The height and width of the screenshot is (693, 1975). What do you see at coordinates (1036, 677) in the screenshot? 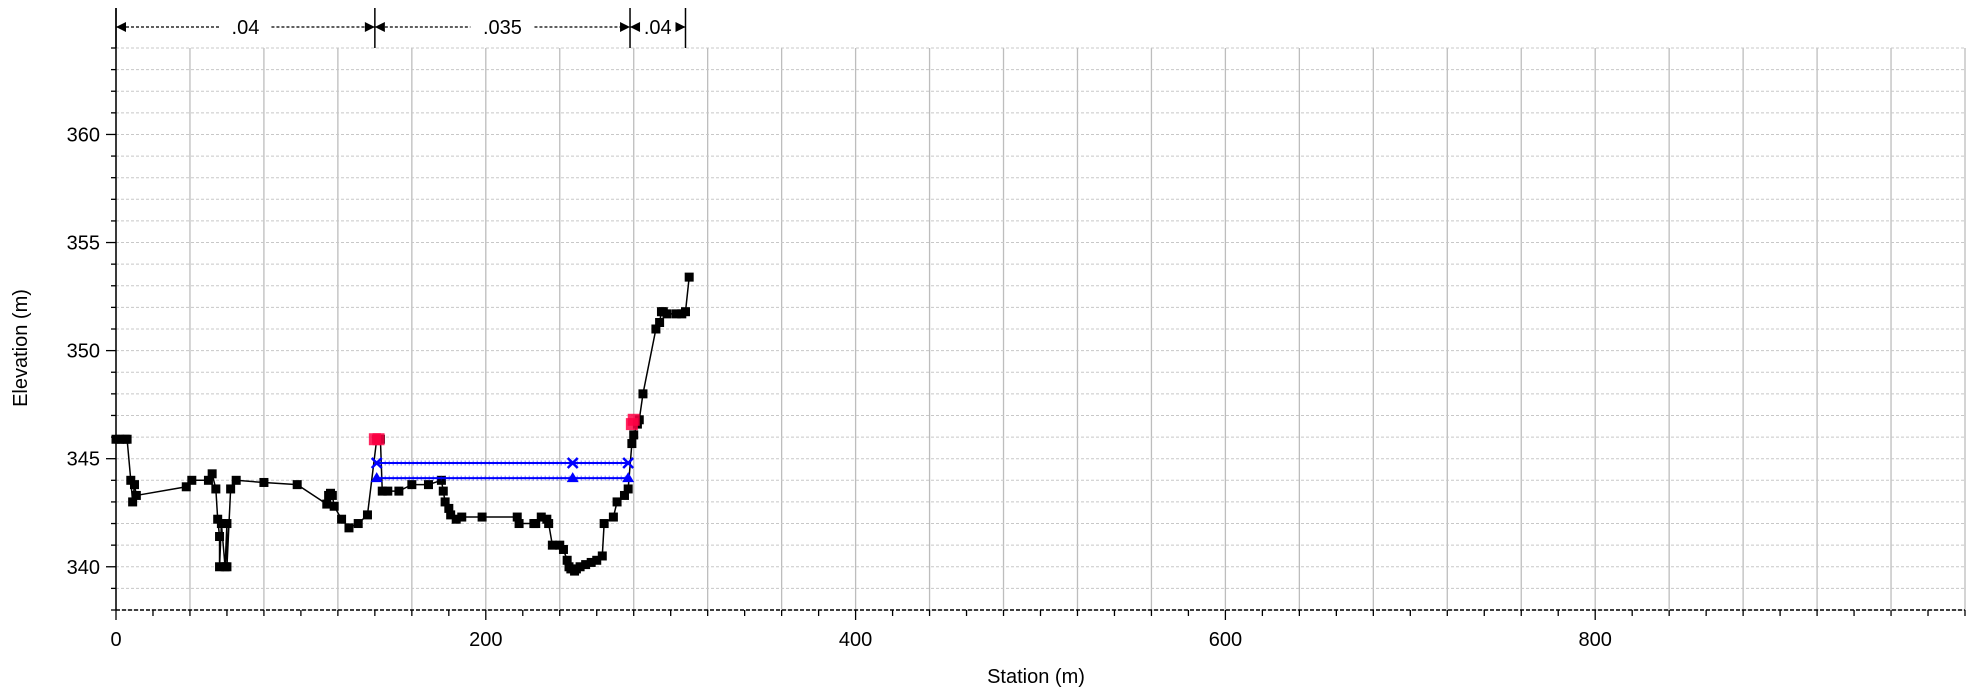
I see `x-axis-title: Station (m)` at bounding box center [1036, 677].